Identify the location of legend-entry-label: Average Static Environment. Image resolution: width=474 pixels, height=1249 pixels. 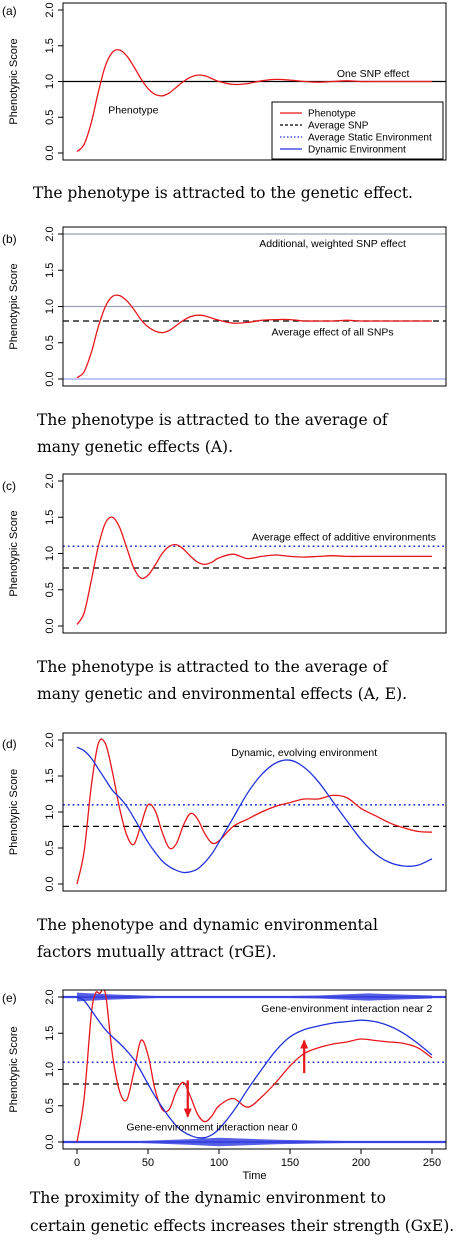
(370, 138).